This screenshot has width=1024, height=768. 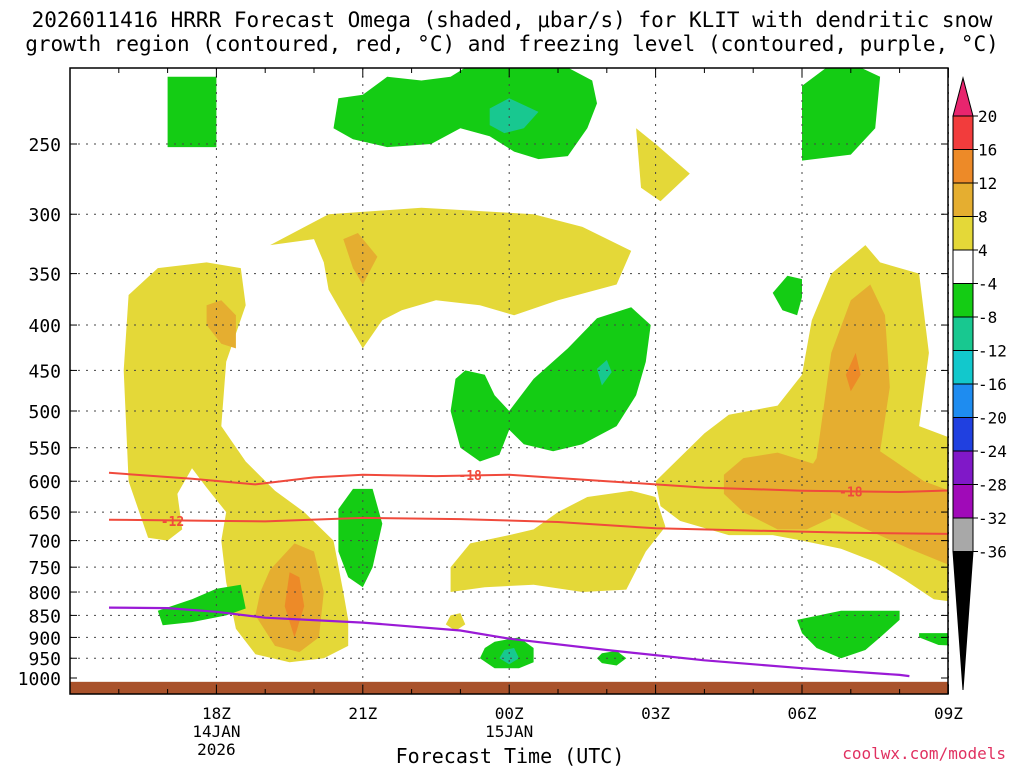 I want to click on colorbar-label-1: 16, so click(x=987, y=150).